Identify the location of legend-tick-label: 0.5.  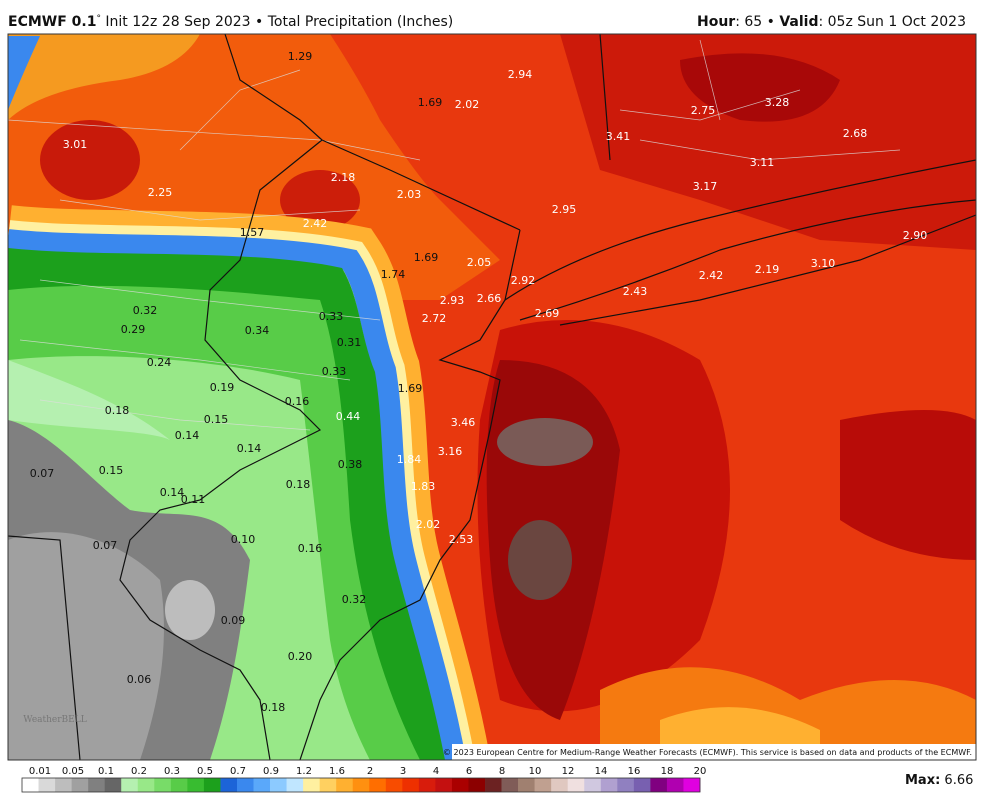
(205, 771).